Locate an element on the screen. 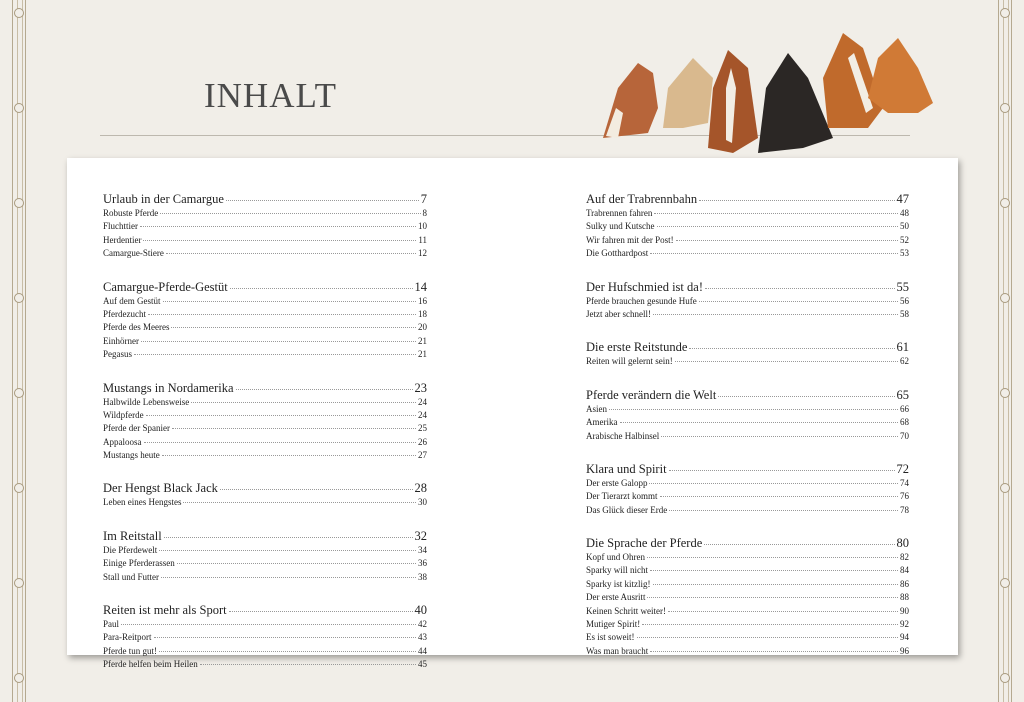 The width and height of the screenshot is (1024, 702). subchapter-entry: Appaloosa 26 is located at coordinates (265, 443).